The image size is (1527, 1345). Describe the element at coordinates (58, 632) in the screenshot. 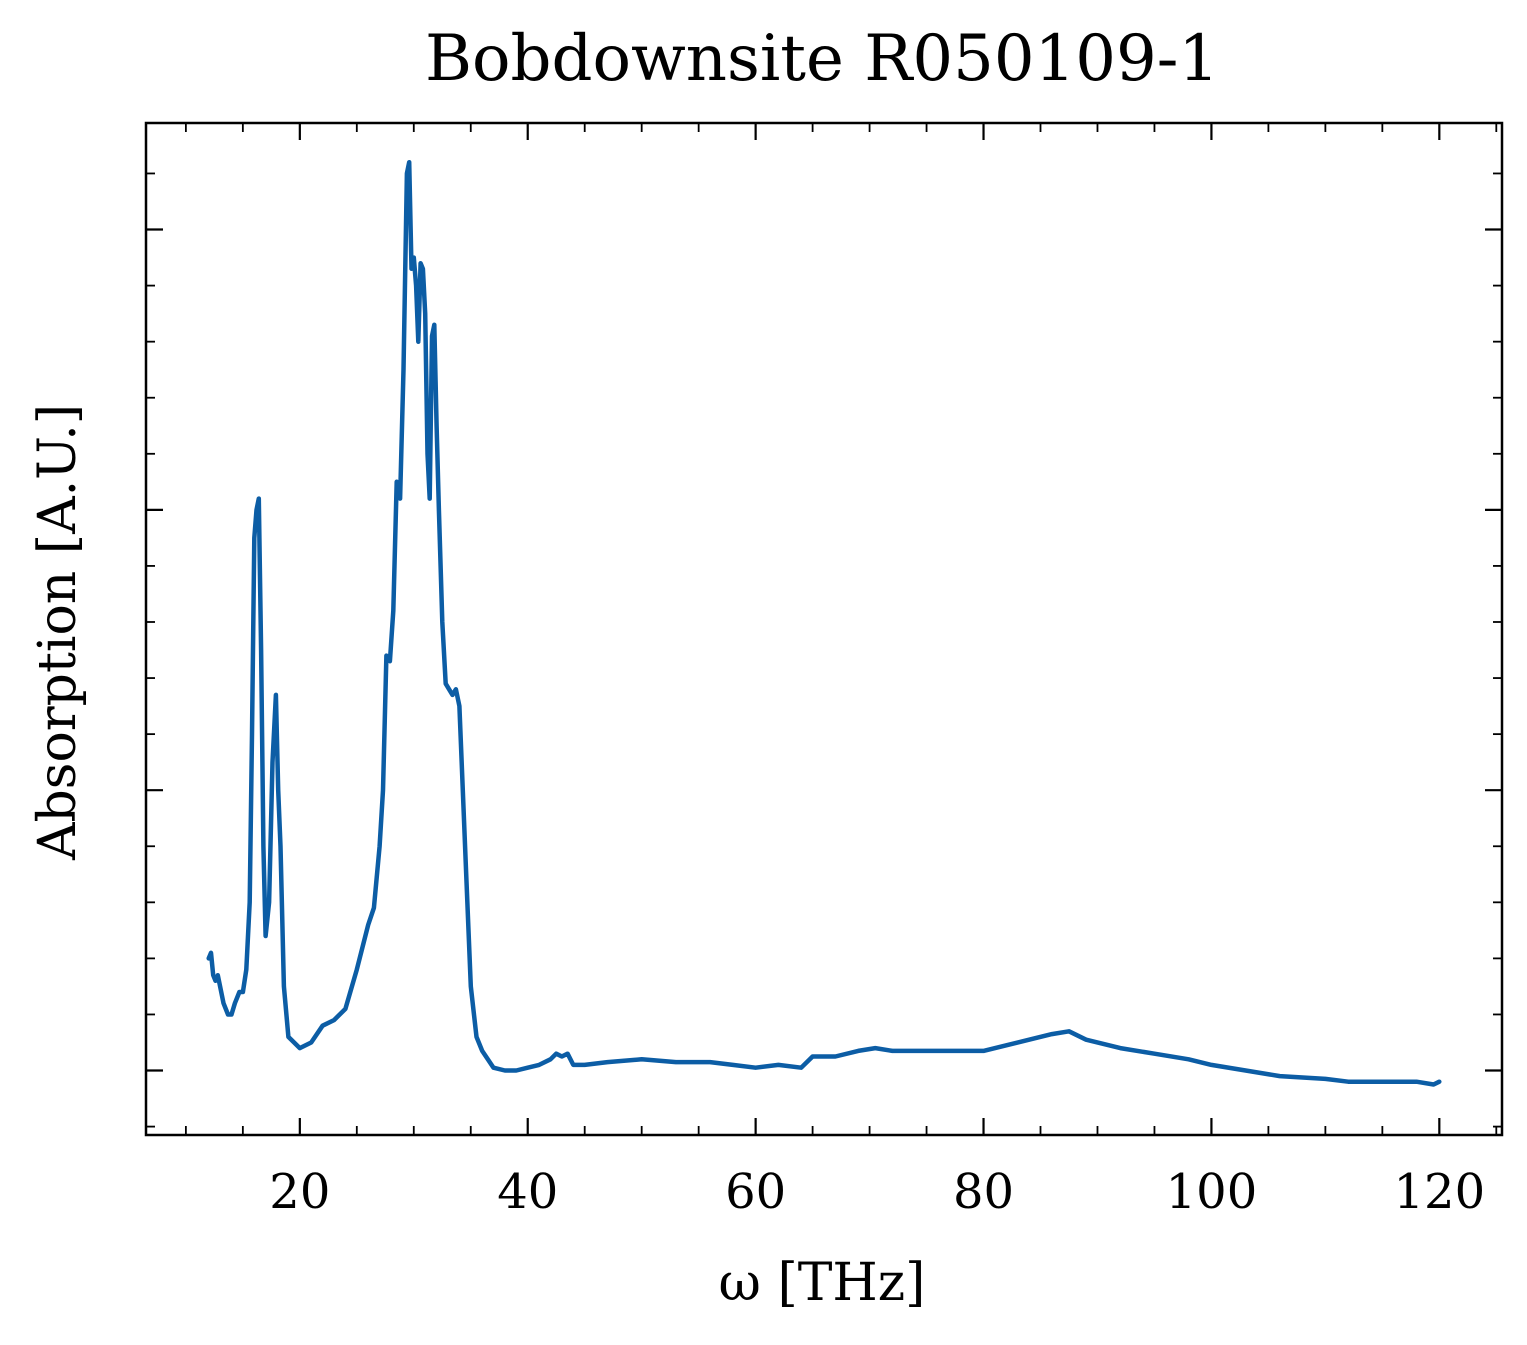

I see `y-axis-label: Absorption [A.U.]` at that location.